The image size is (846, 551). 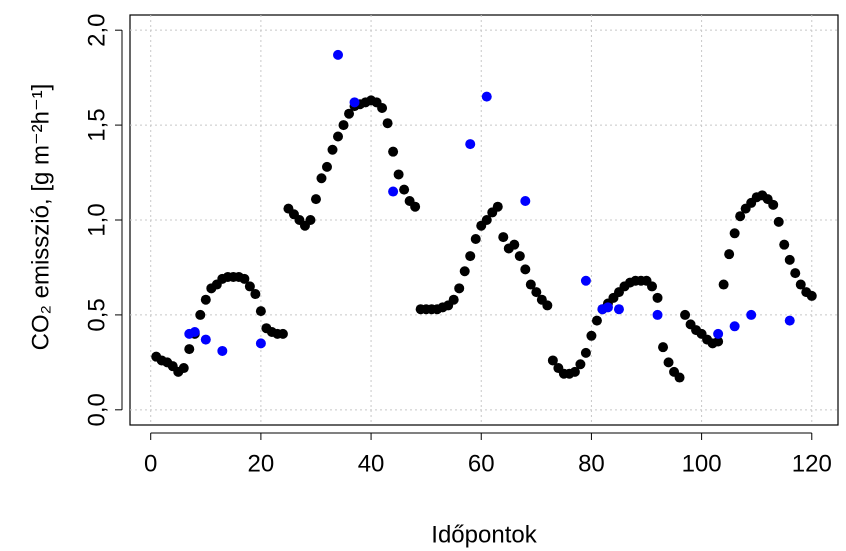 What do you see at coordinates (484, 534) in the screenshot?
I see `x-axis-label: Időpontok` at bounding box center [484, 534].